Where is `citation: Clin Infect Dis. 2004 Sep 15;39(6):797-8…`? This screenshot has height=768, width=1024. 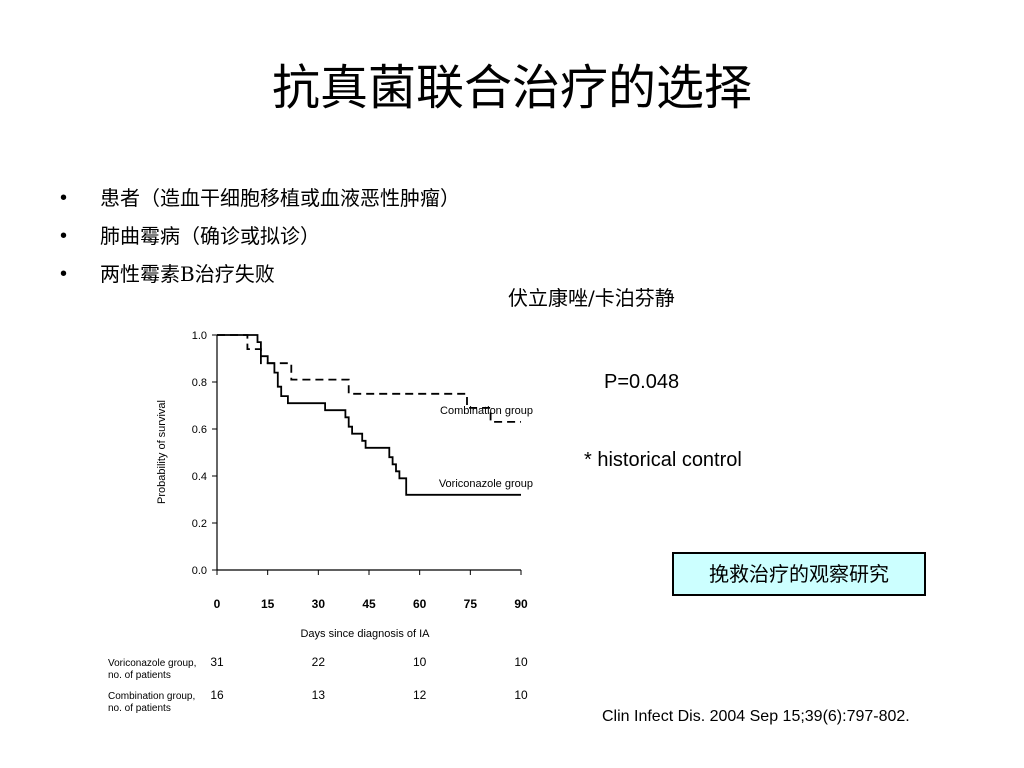 citation: Clin Infect Dis. 2004 Sep 15;39(6):797-8… is located at coordinates (756, 716).